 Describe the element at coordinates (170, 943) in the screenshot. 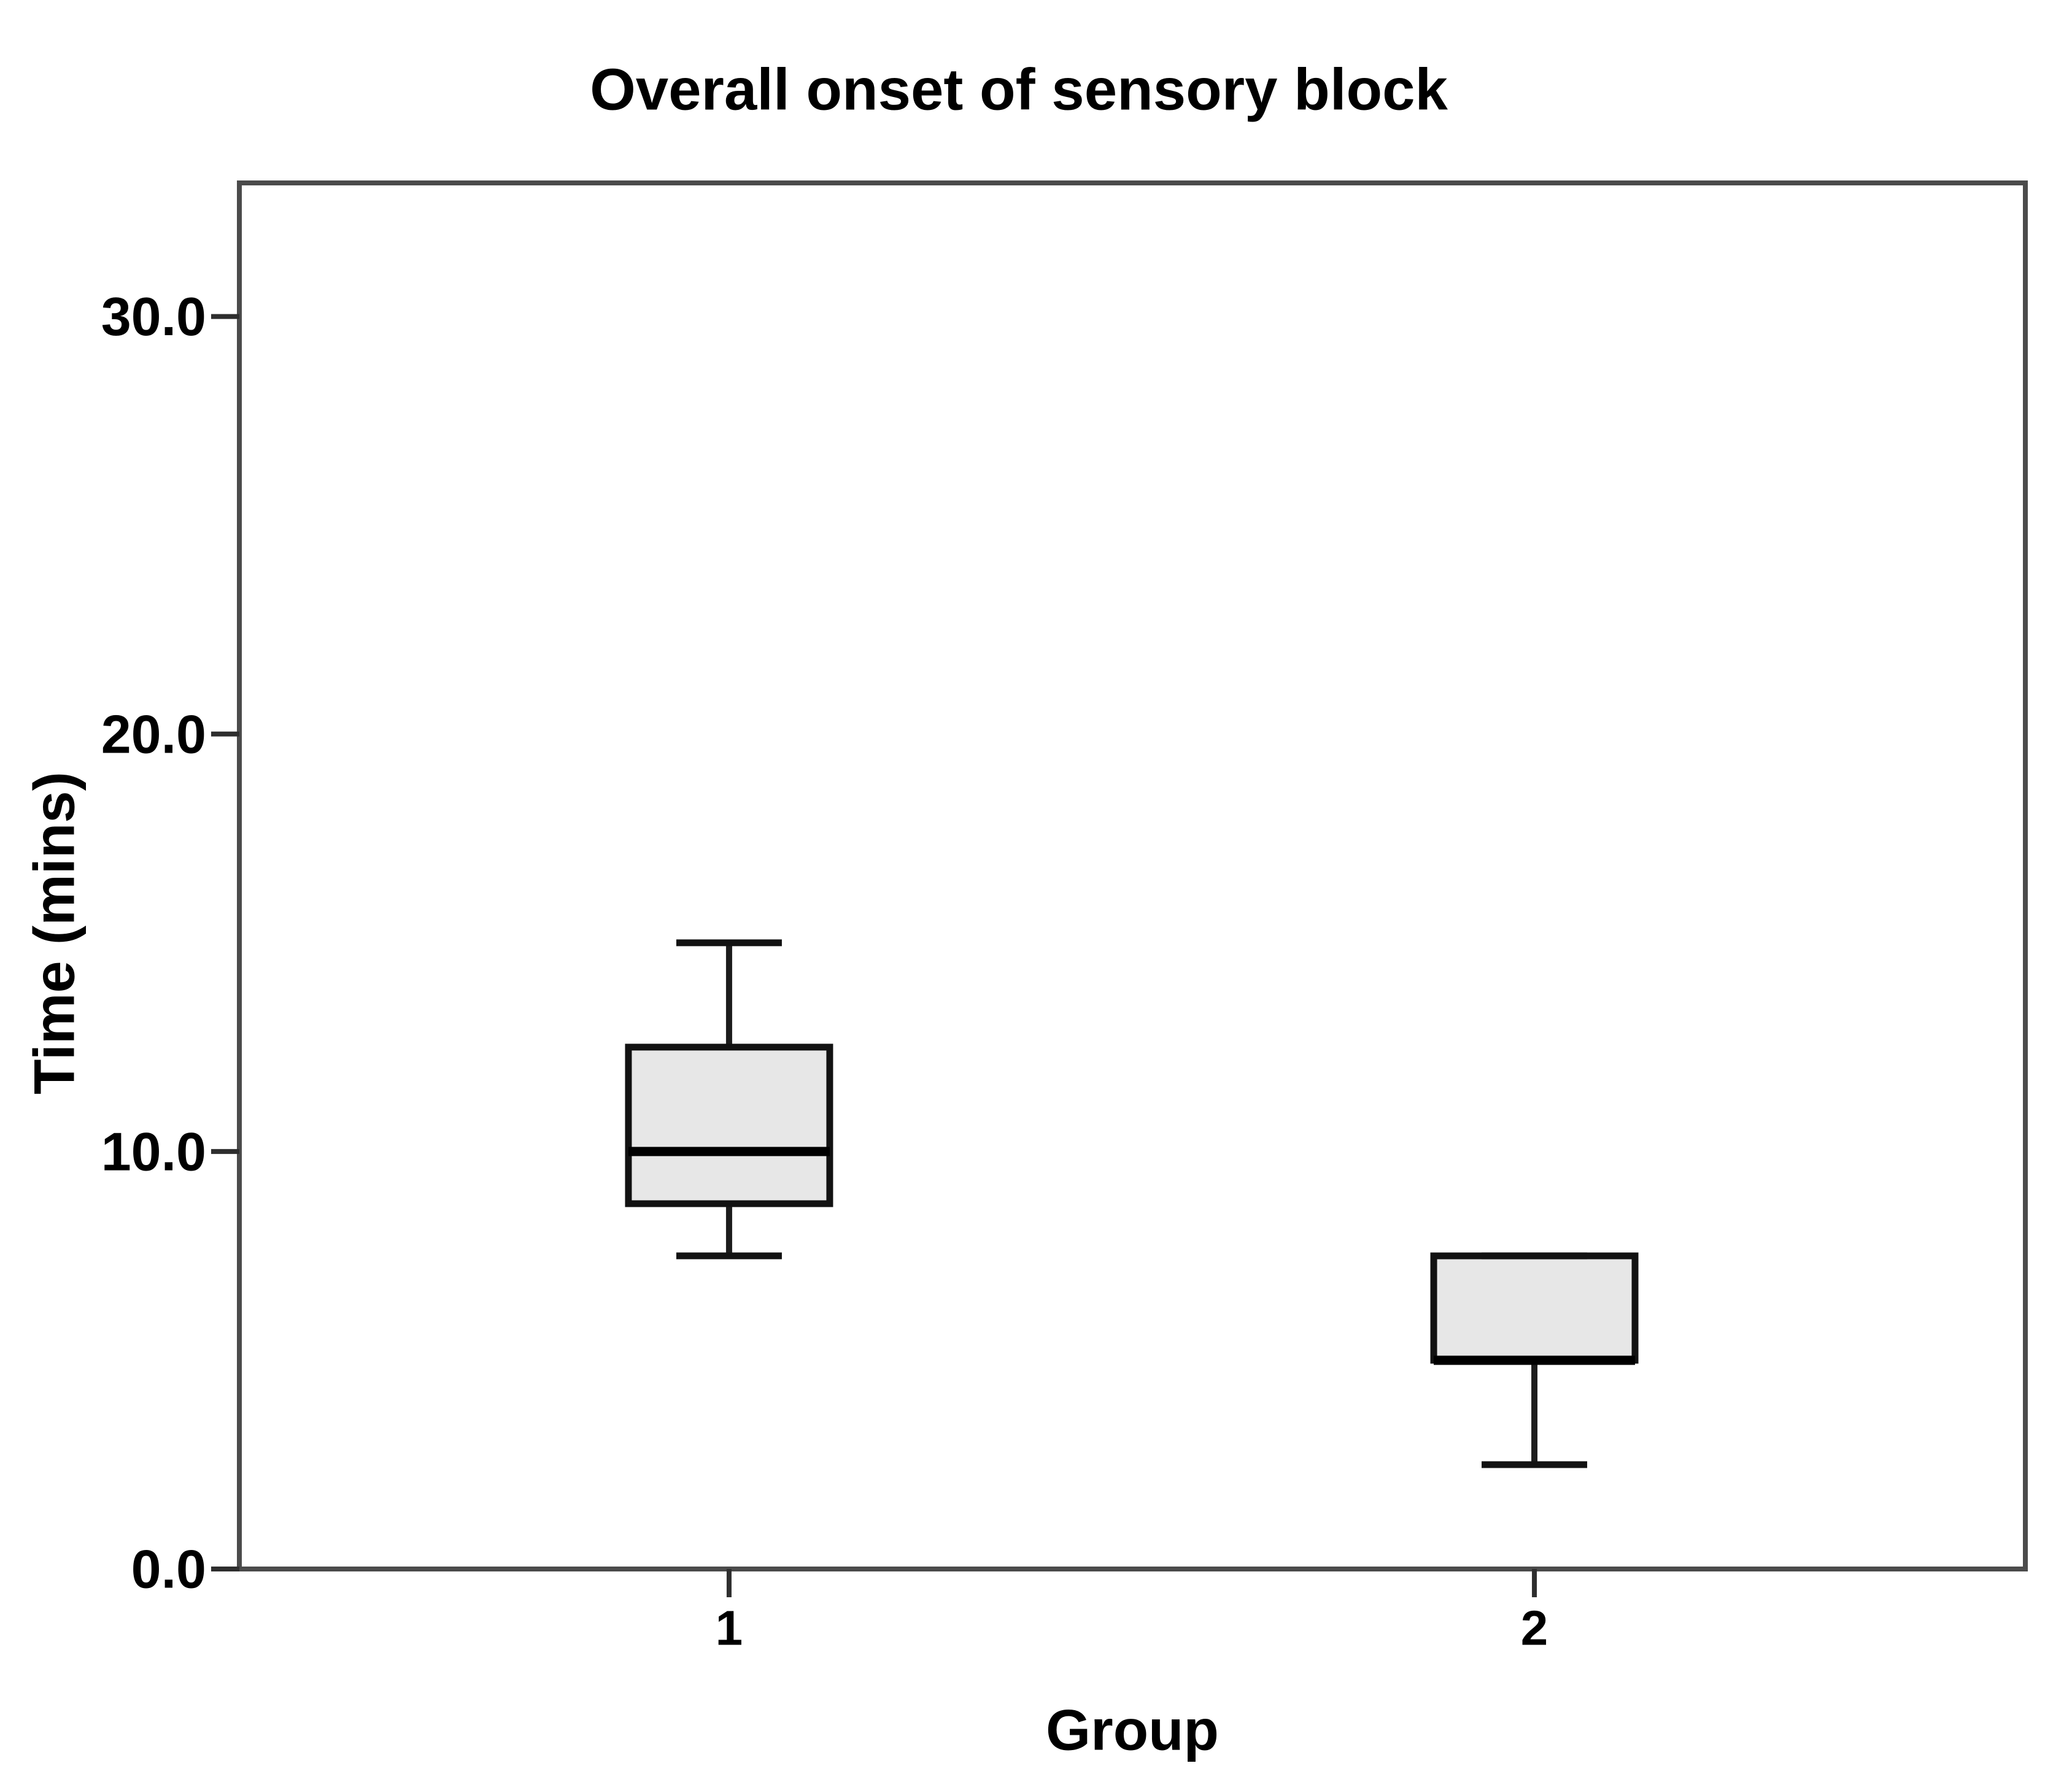

I see `y-axis: 0.0 10.0 20.0 30.0` at that location.